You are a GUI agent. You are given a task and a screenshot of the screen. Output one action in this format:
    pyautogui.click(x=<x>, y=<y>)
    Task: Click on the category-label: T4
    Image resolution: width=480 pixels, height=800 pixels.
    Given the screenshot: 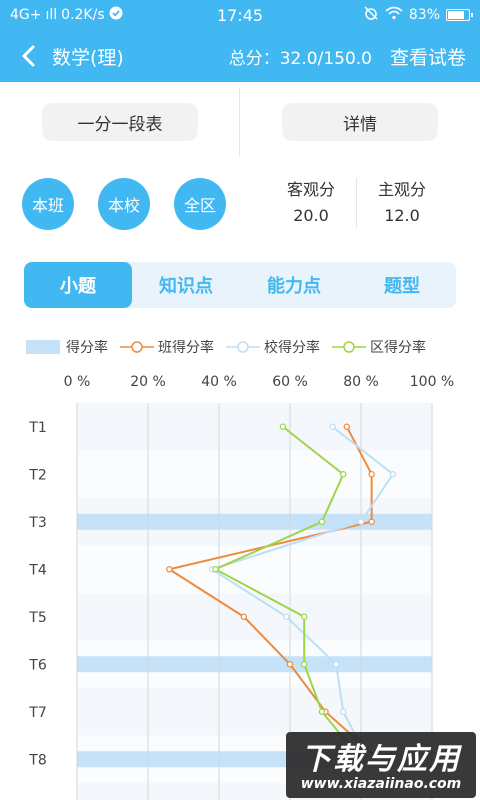 What is the action you would take?
    pyautogui.click(x=37, y=570)
    